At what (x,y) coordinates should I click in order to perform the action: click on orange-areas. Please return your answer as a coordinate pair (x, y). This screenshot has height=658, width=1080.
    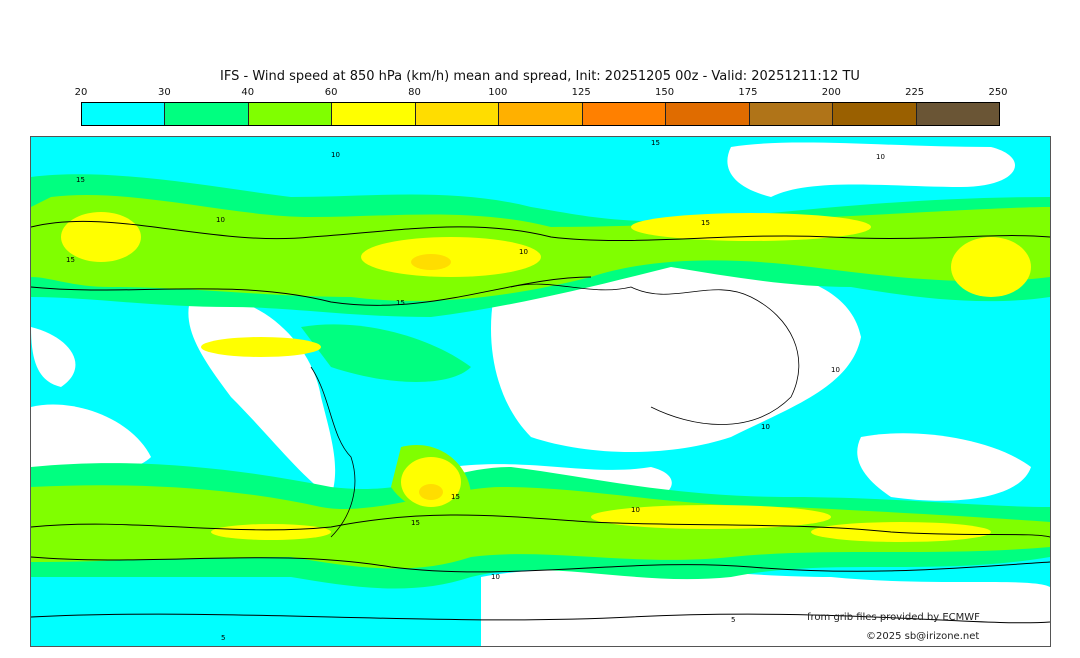
    Looking at the image, I should click on (431, 377).